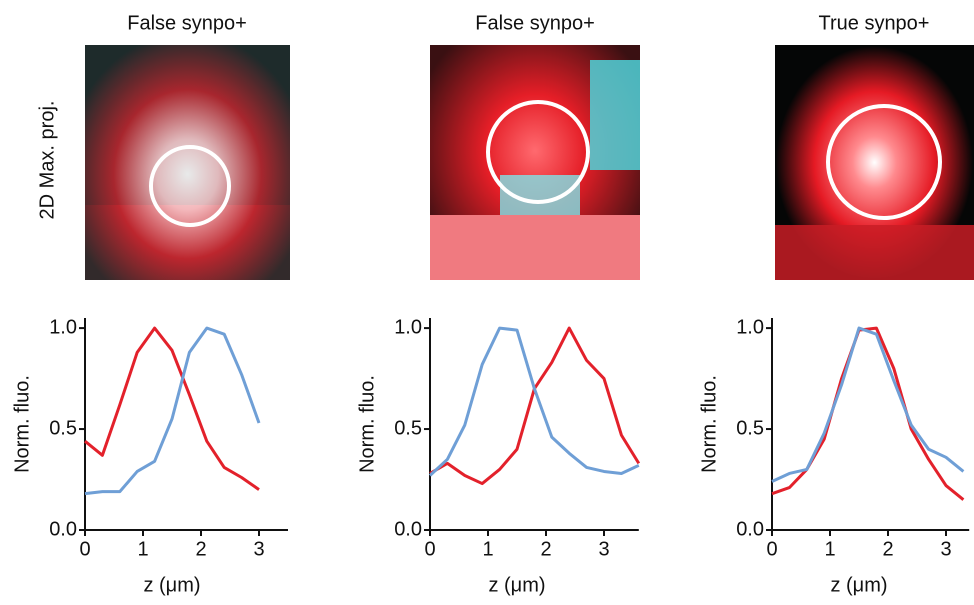 This screenshot has height=605, width=974. I want to click on panel-title: True synpo+, so click(874, 23).